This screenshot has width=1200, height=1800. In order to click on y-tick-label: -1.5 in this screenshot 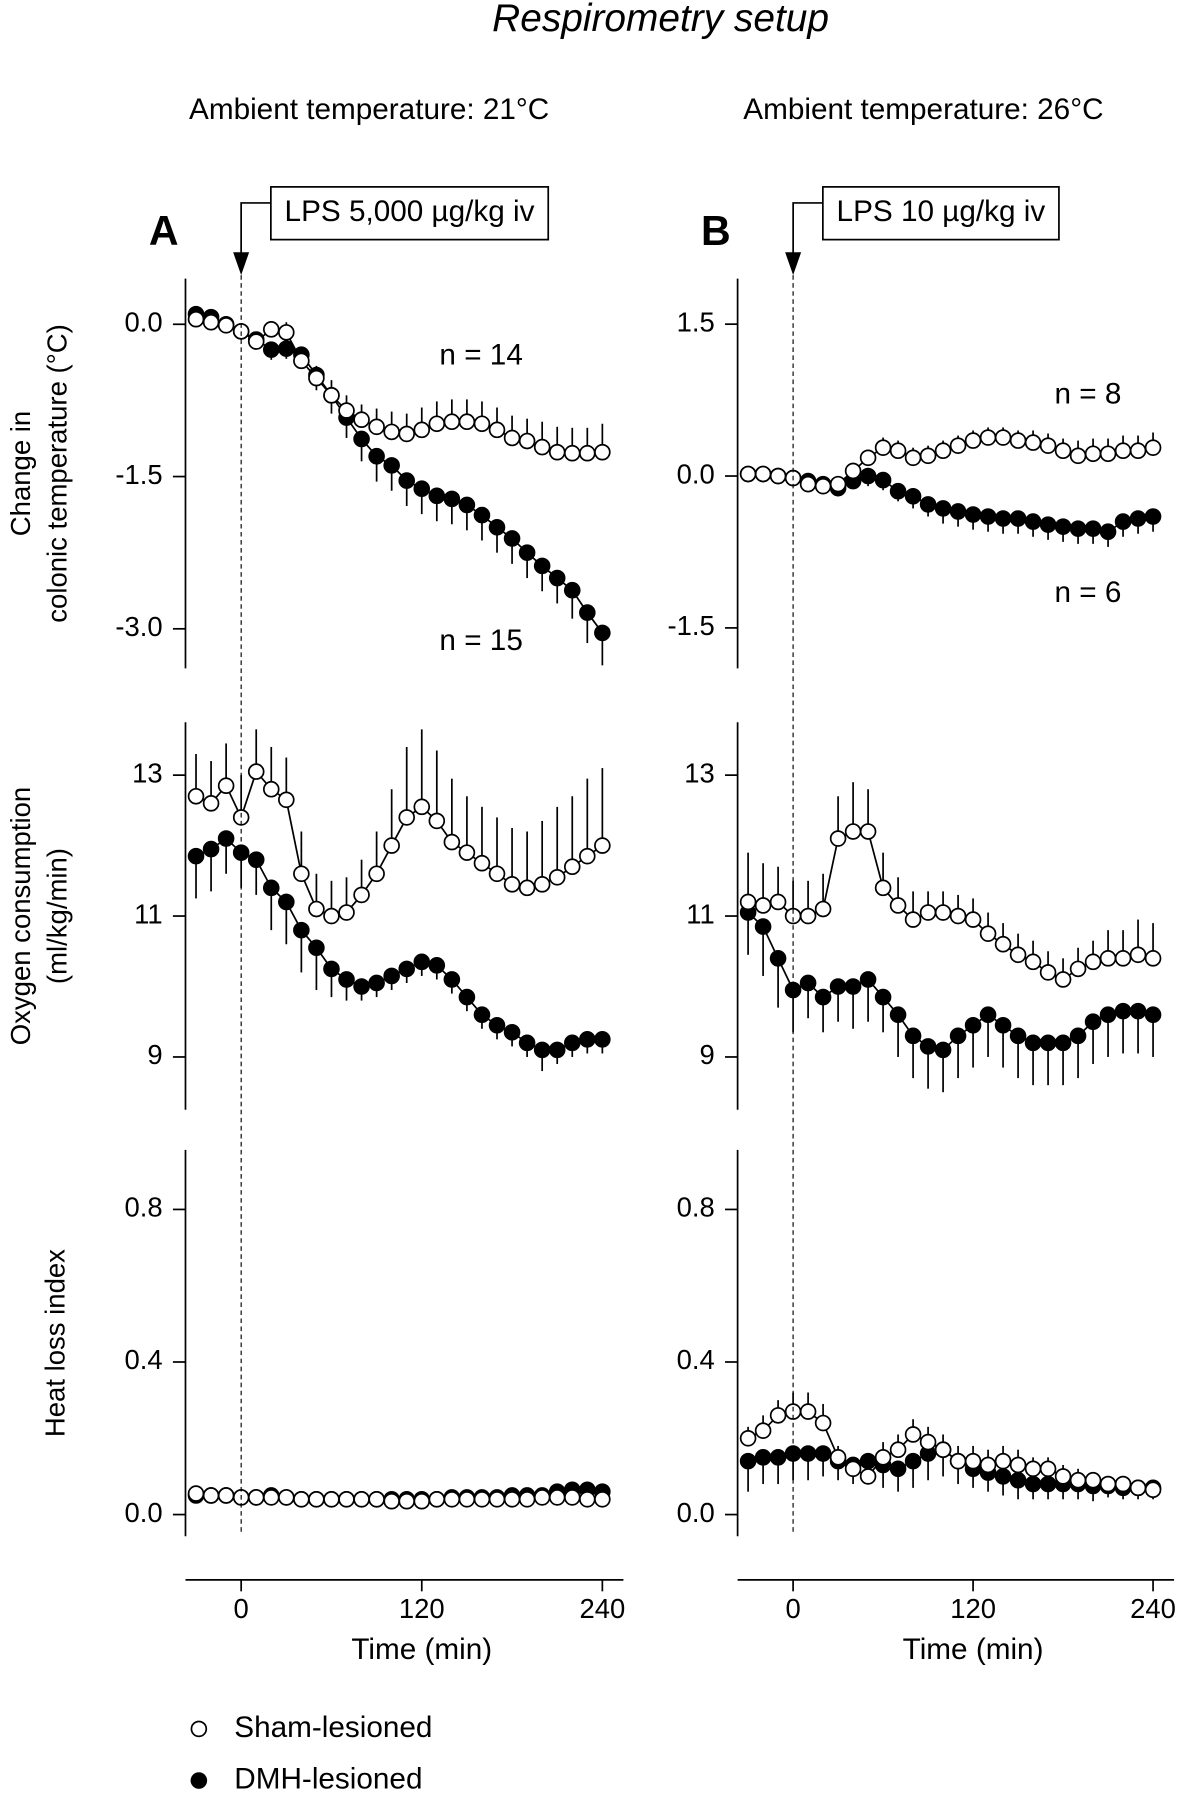, I will do `click(690, 625)`.